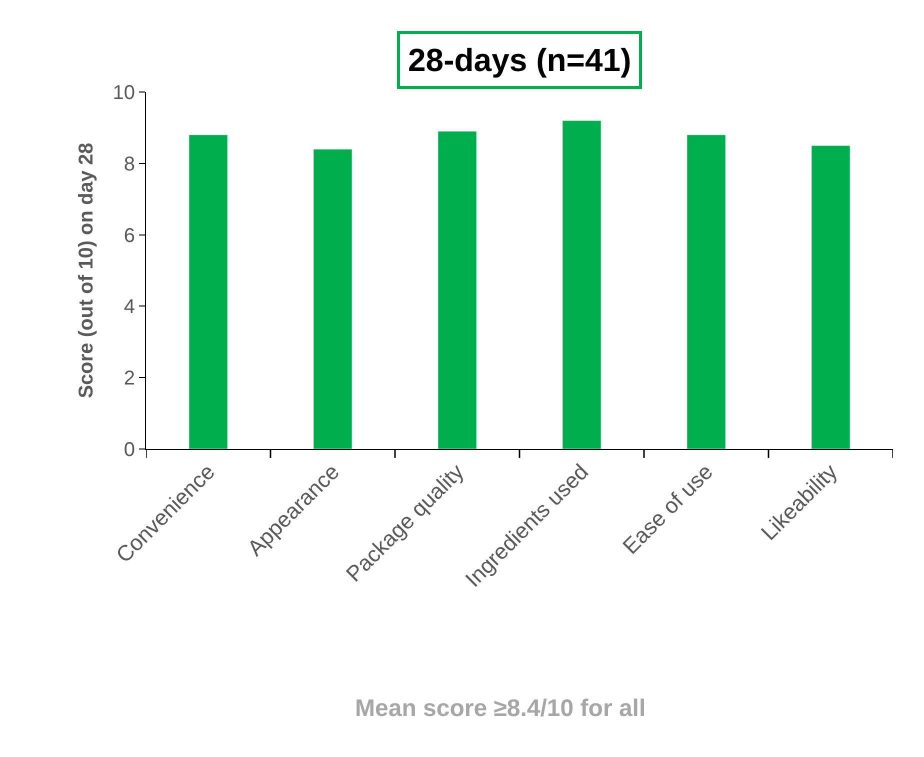 The width and height of the screenshot is (924, 757). I want to click on y-tick-label: 4, so click(129, 307).